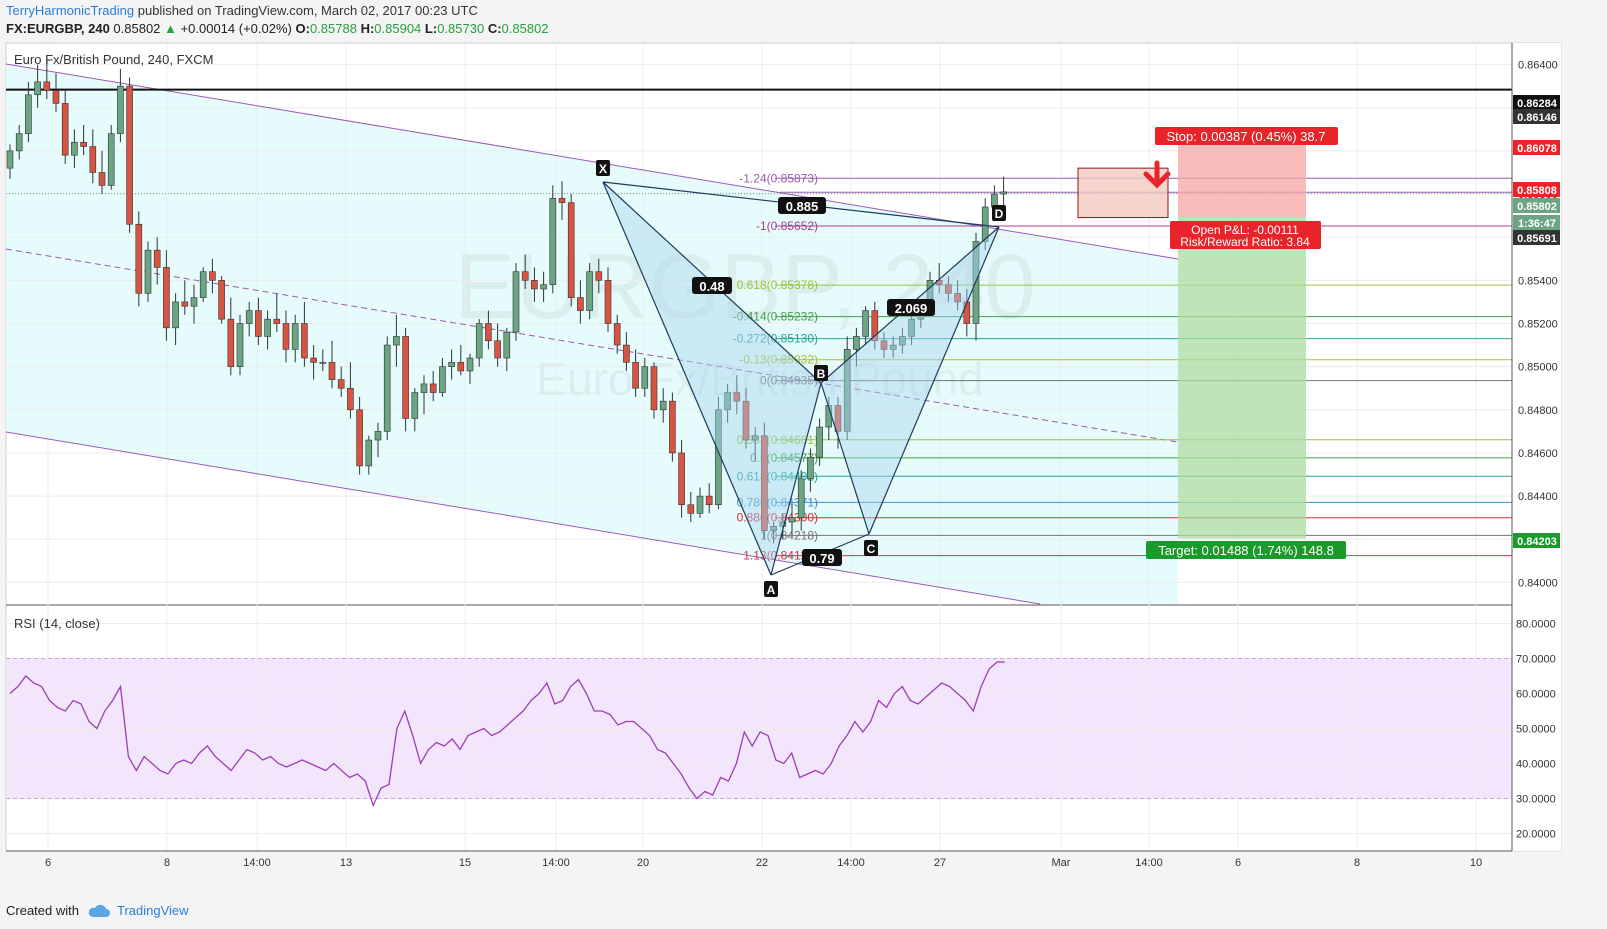  I want to click on y-tick-label: 0.84400, so click(1538, 497).